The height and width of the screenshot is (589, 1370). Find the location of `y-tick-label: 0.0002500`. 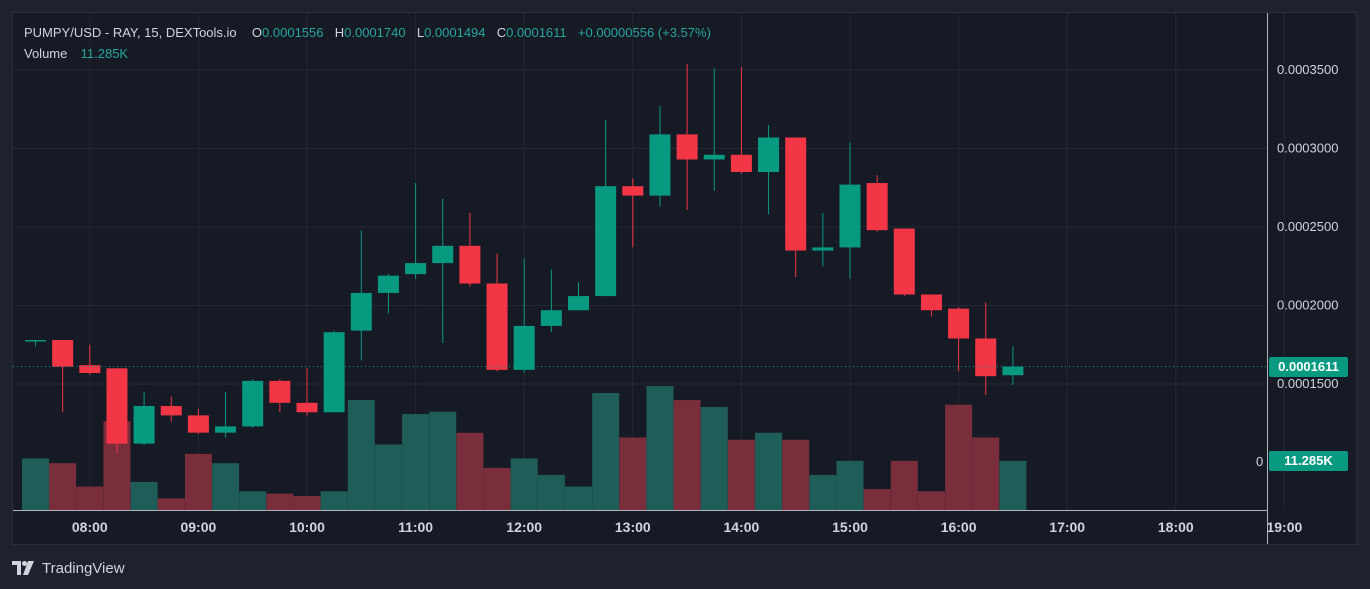

y-tick-label: 0.0002500 is located at coordinates (1307, 226).